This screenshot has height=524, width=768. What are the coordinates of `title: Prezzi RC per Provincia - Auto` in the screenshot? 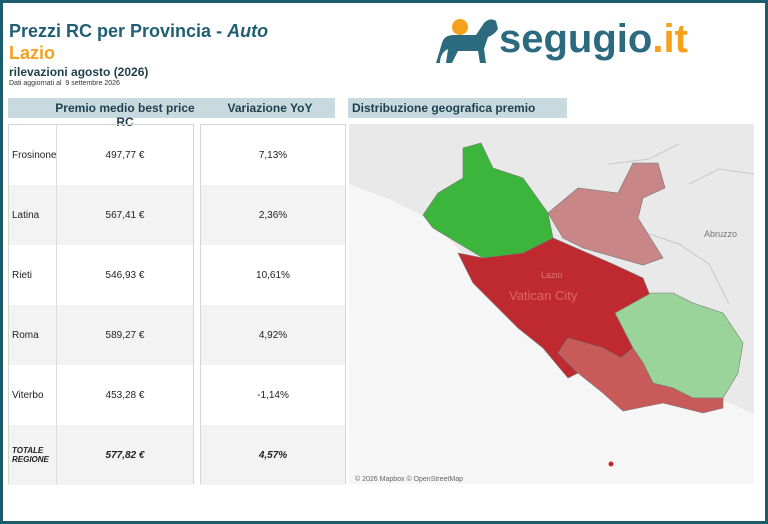 It's located at (138, 31).